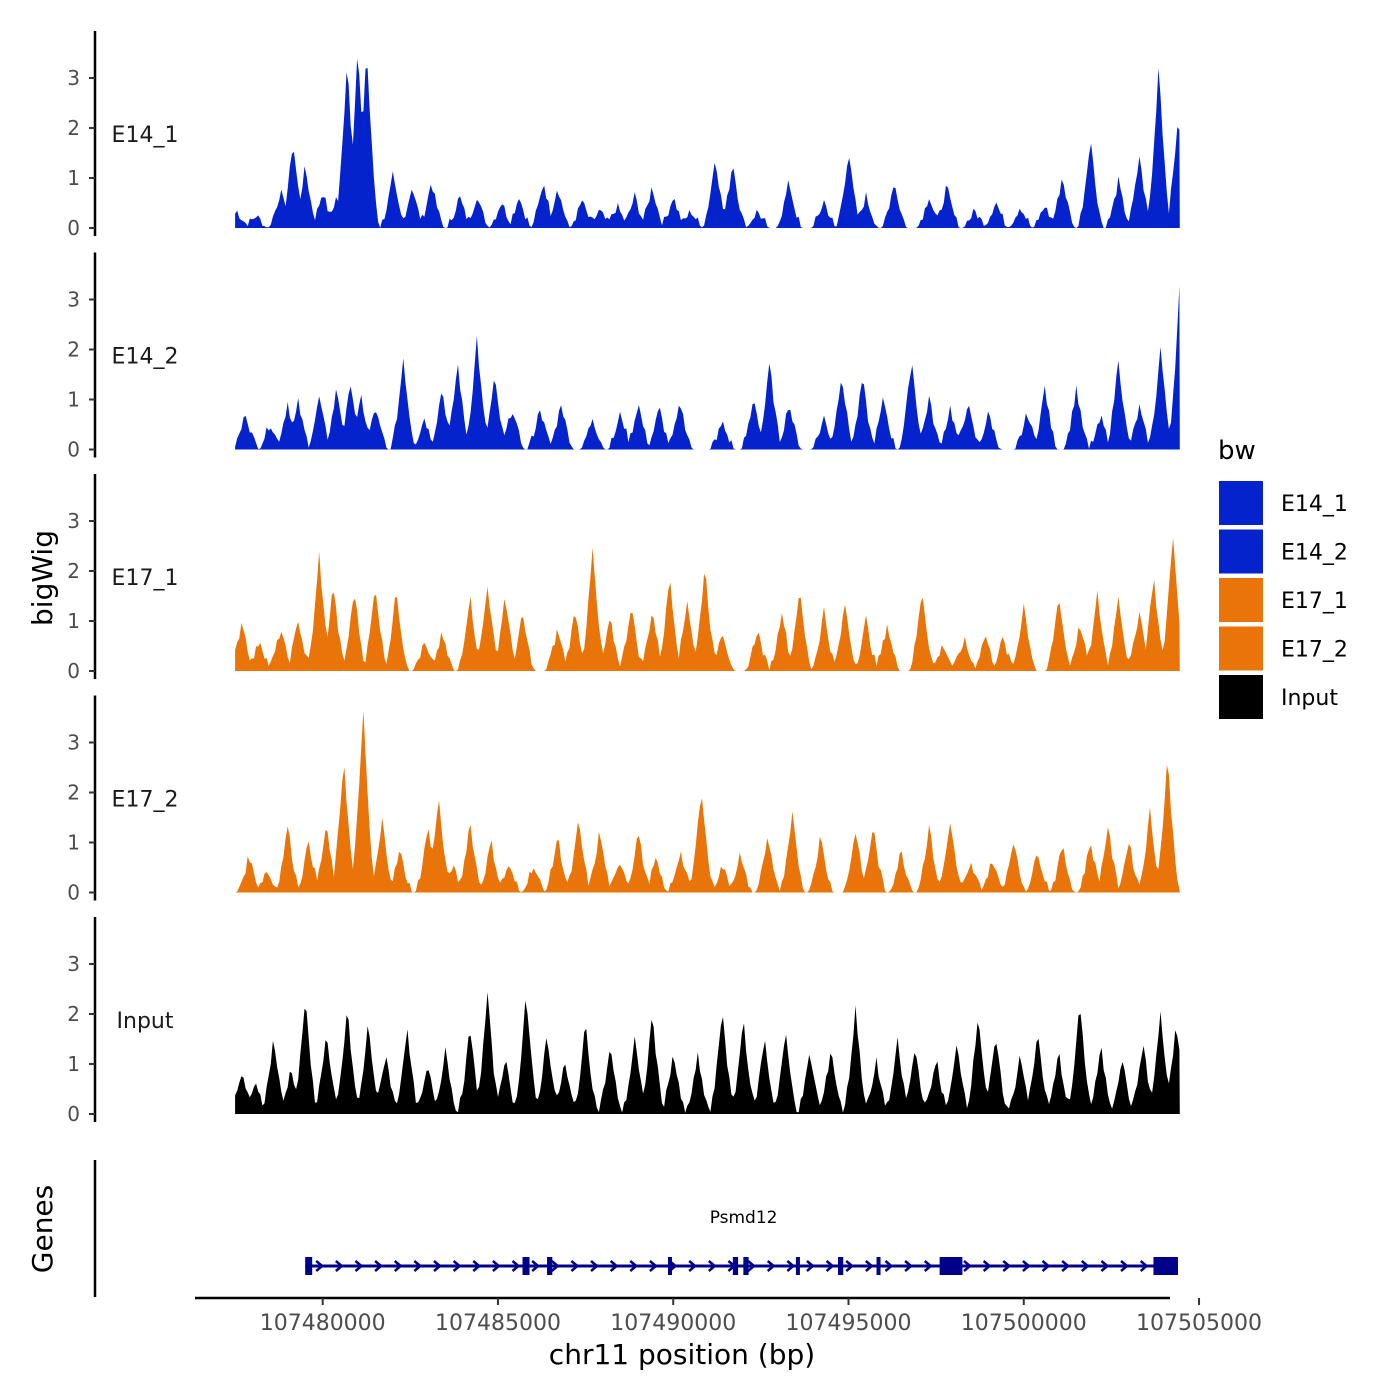 The height and width of the screenshot is (1400, 1400). Describe the element at coordinates (1309, 698) in the screenshot. I see `legend-label: Input` at that location.